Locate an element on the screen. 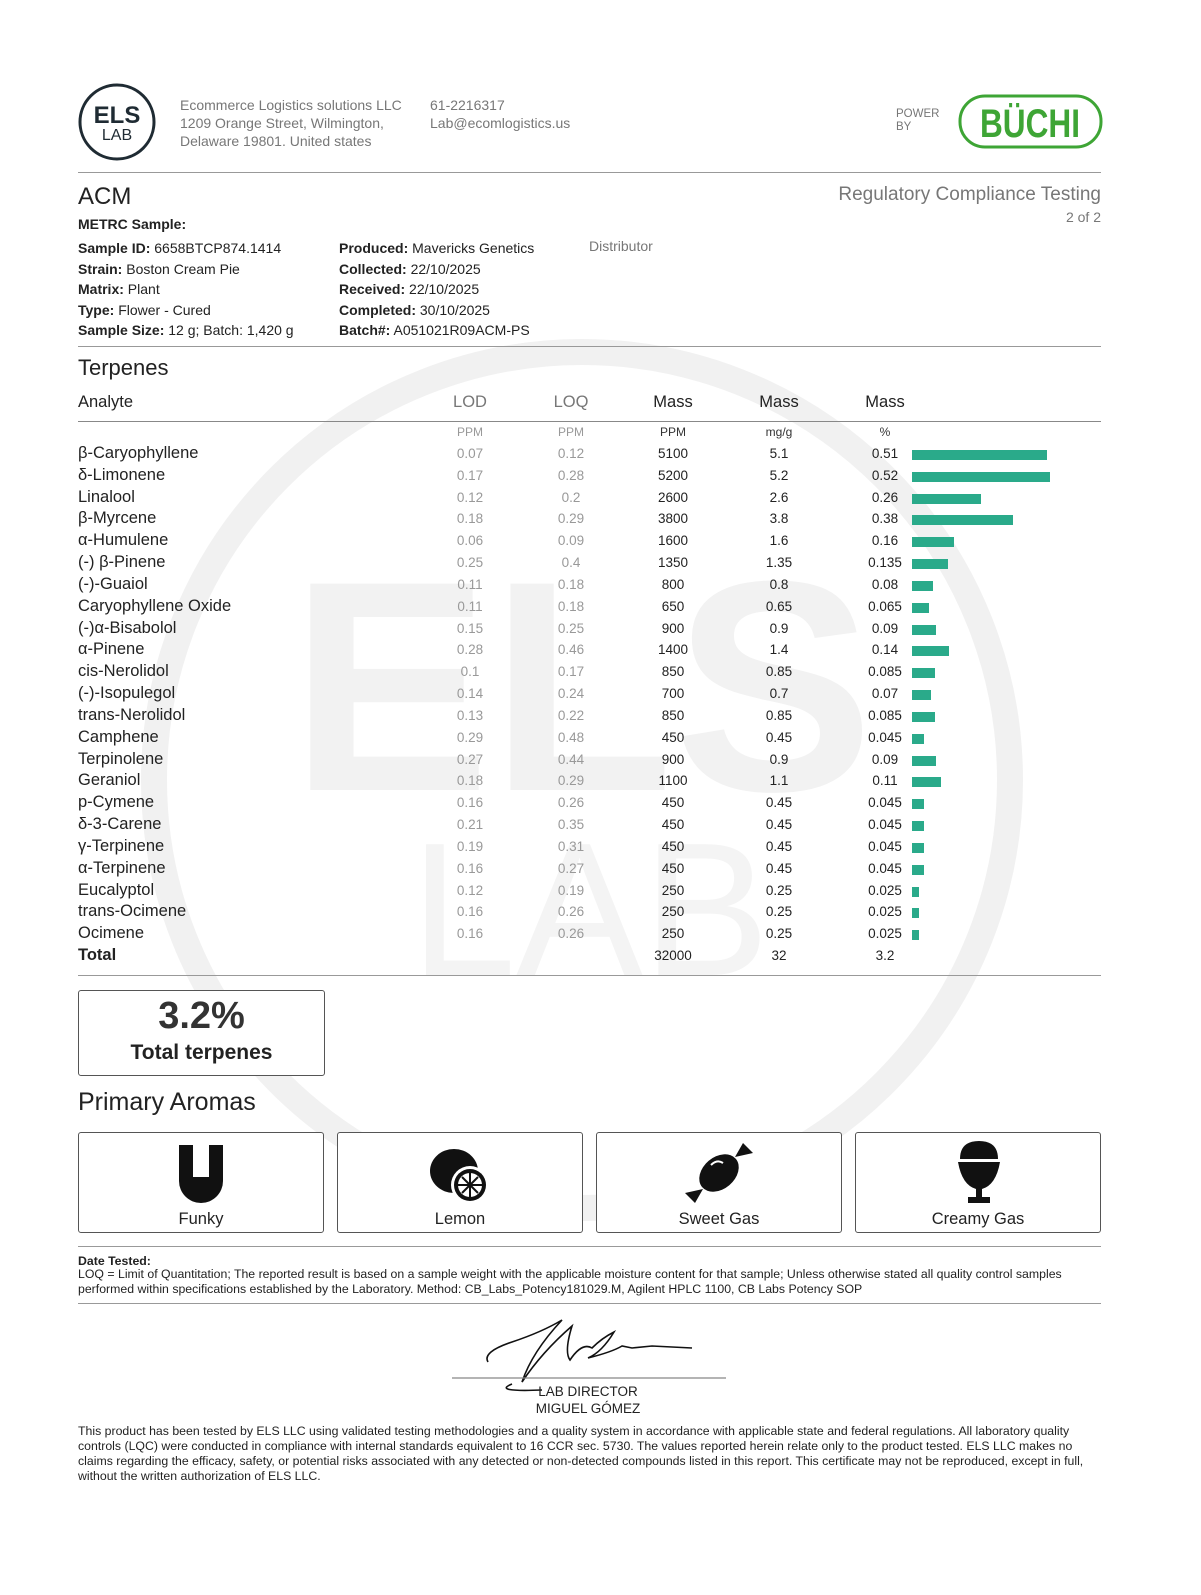 The width and height of the screenshot is (1201, 1595). info-row: Produced: Mavericks Genetics is located at coordinates (436, 248).